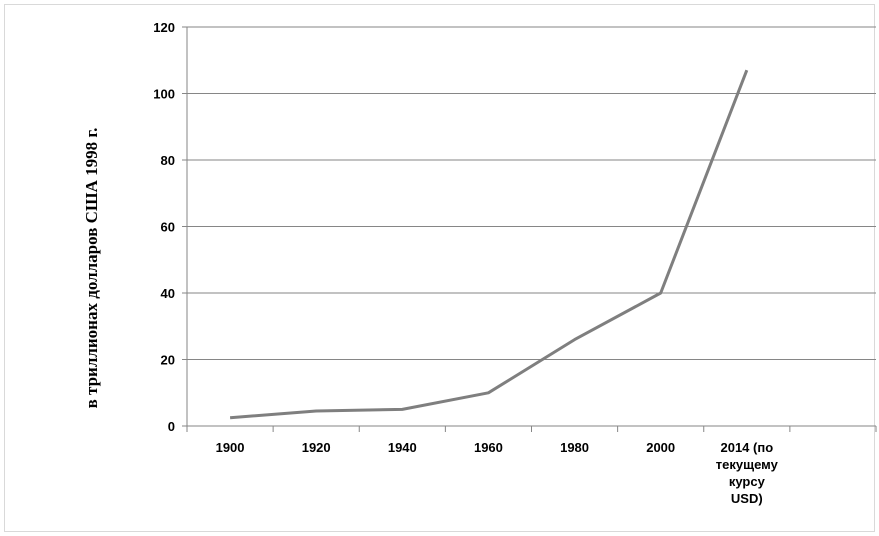  Describe the element at coordinates (574, 447) in the screenshot. I see `x-tick-label: 1980` at that location.